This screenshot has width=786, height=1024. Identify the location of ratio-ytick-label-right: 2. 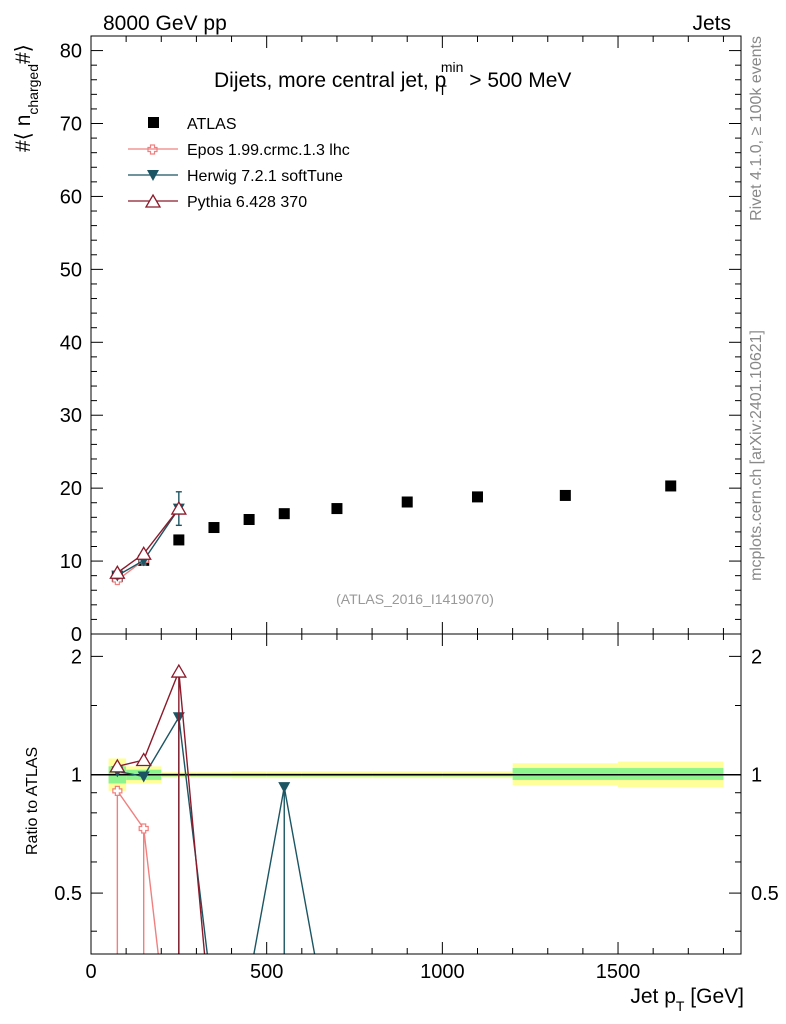
(756, 657).